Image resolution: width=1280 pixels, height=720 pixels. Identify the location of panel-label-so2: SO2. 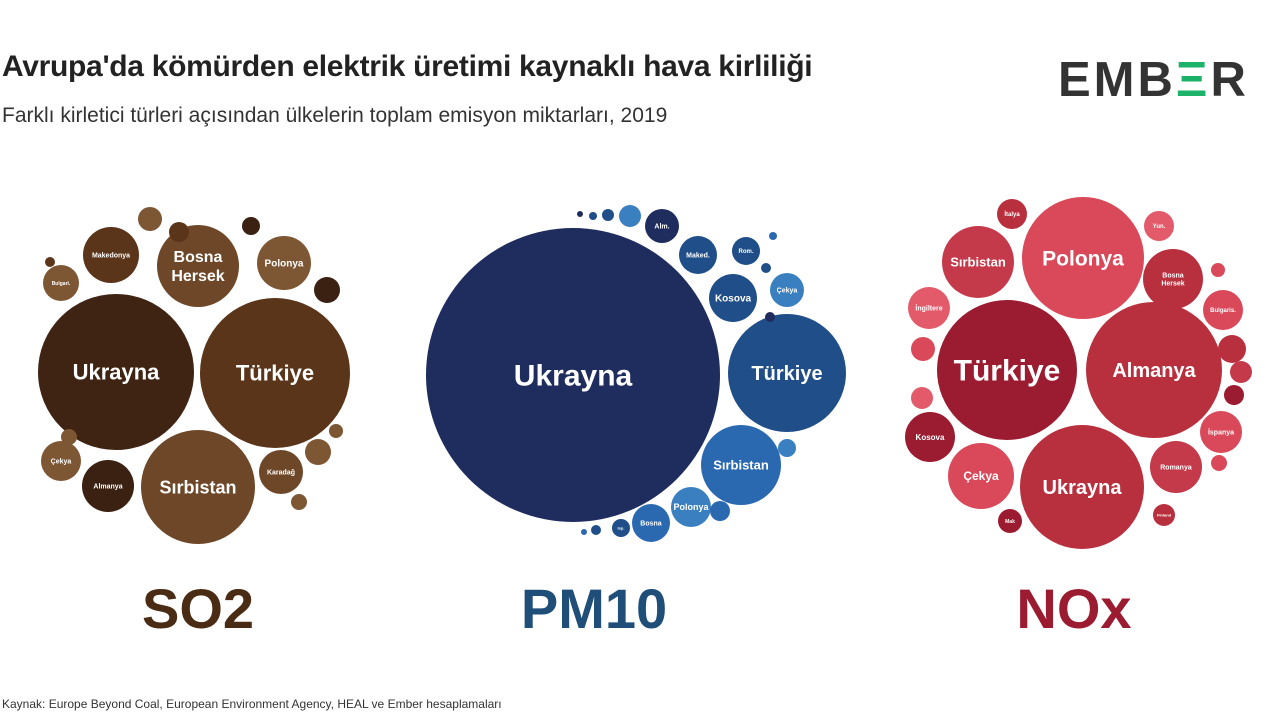
(198, 608).